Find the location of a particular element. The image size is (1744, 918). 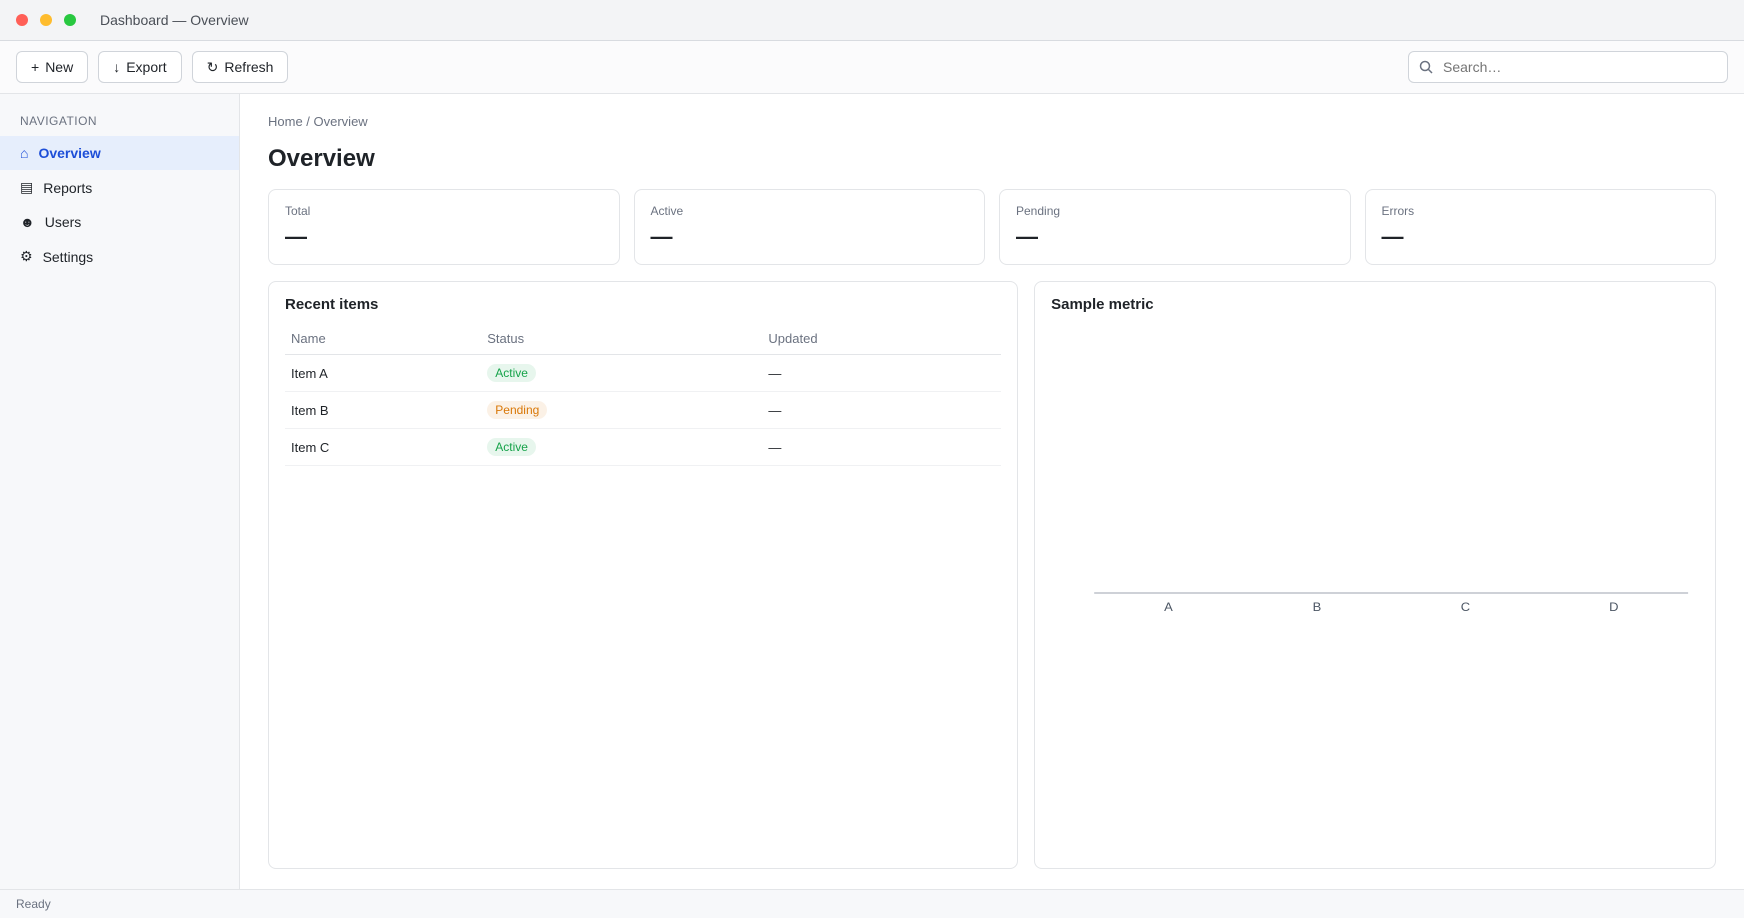

table-row: Item C Active — is located at coordinates (643, 447).